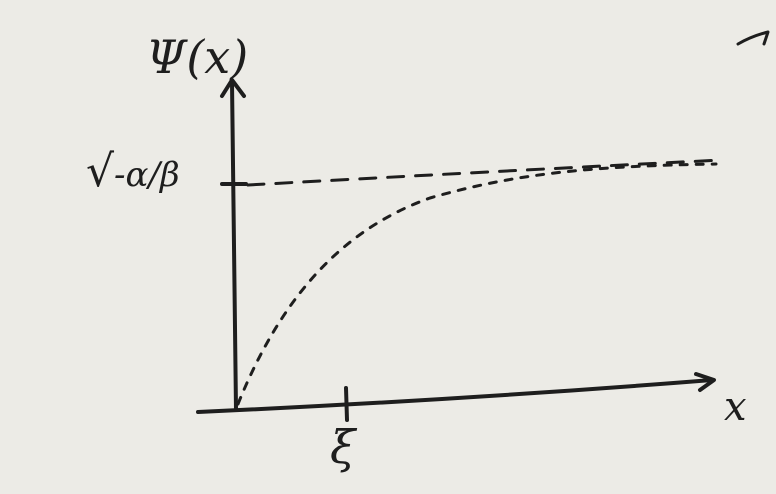 This screenshot has height=494, width=776. I want to click on y-axis, so click(234, 246).